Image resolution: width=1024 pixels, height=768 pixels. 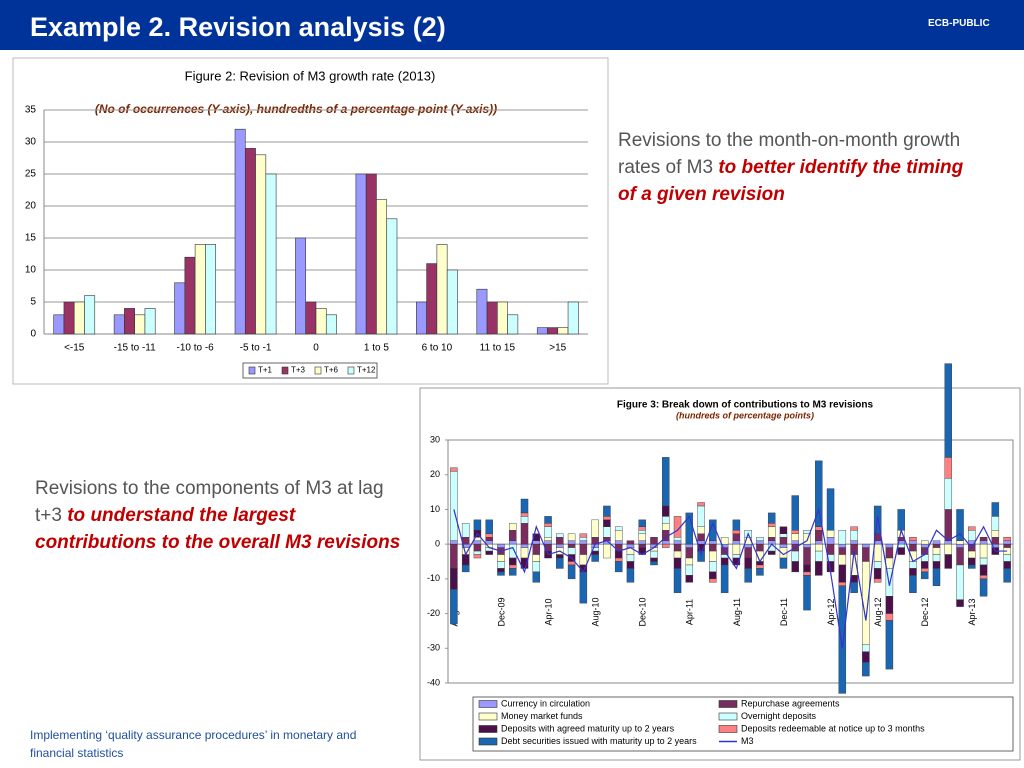 What do you see at coordinates (331, 370) in the screenshot?
I see `legend-label: T+6` at bounding box center [331, 370].